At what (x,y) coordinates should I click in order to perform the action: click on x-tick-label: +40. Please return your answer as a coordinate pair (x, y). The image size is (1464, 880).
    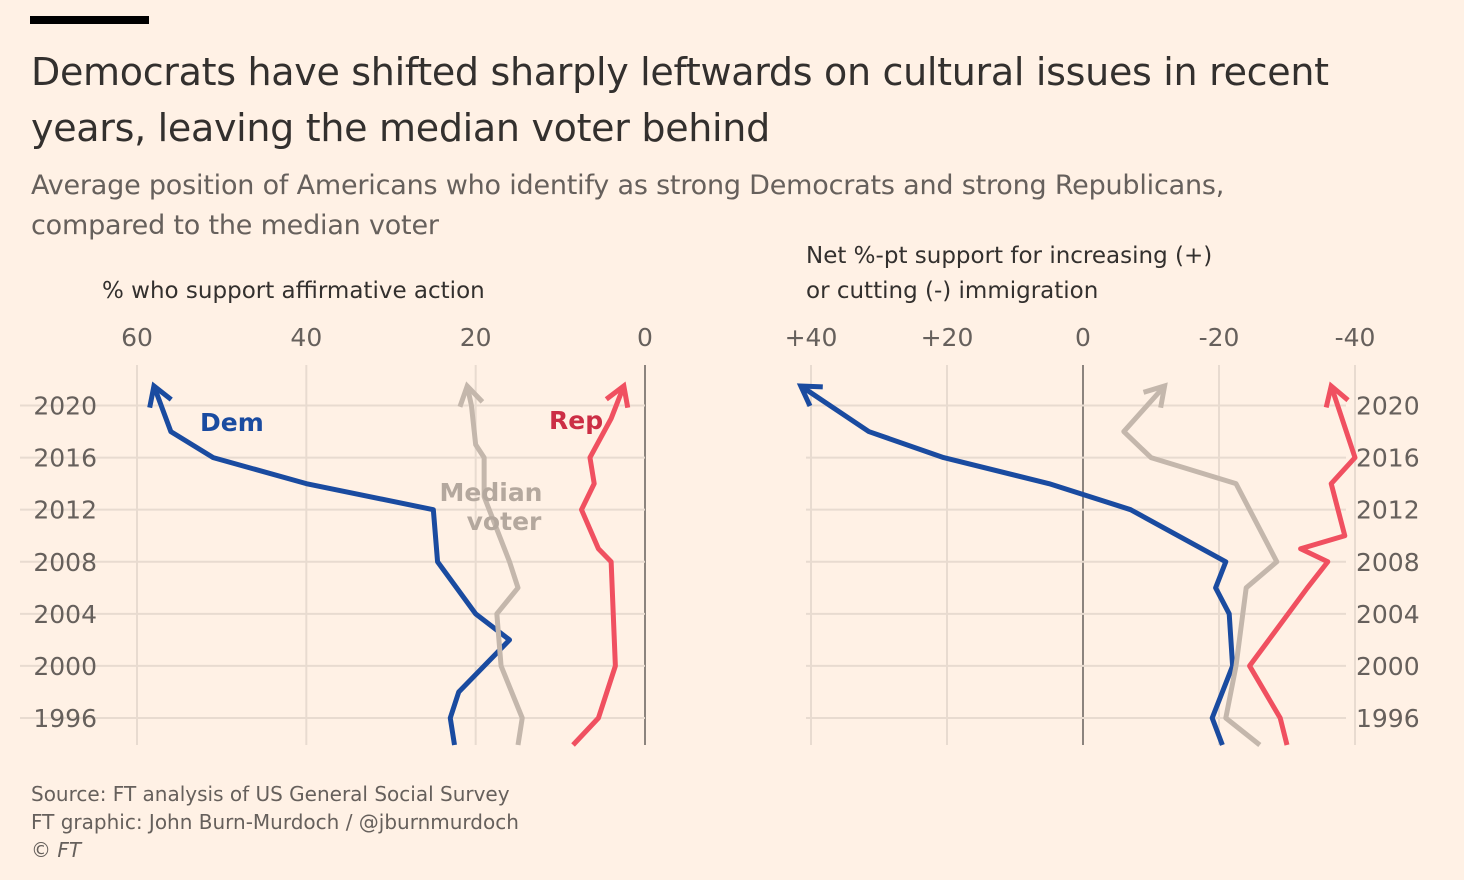
    Looking at the image, I should click on (811, 337).